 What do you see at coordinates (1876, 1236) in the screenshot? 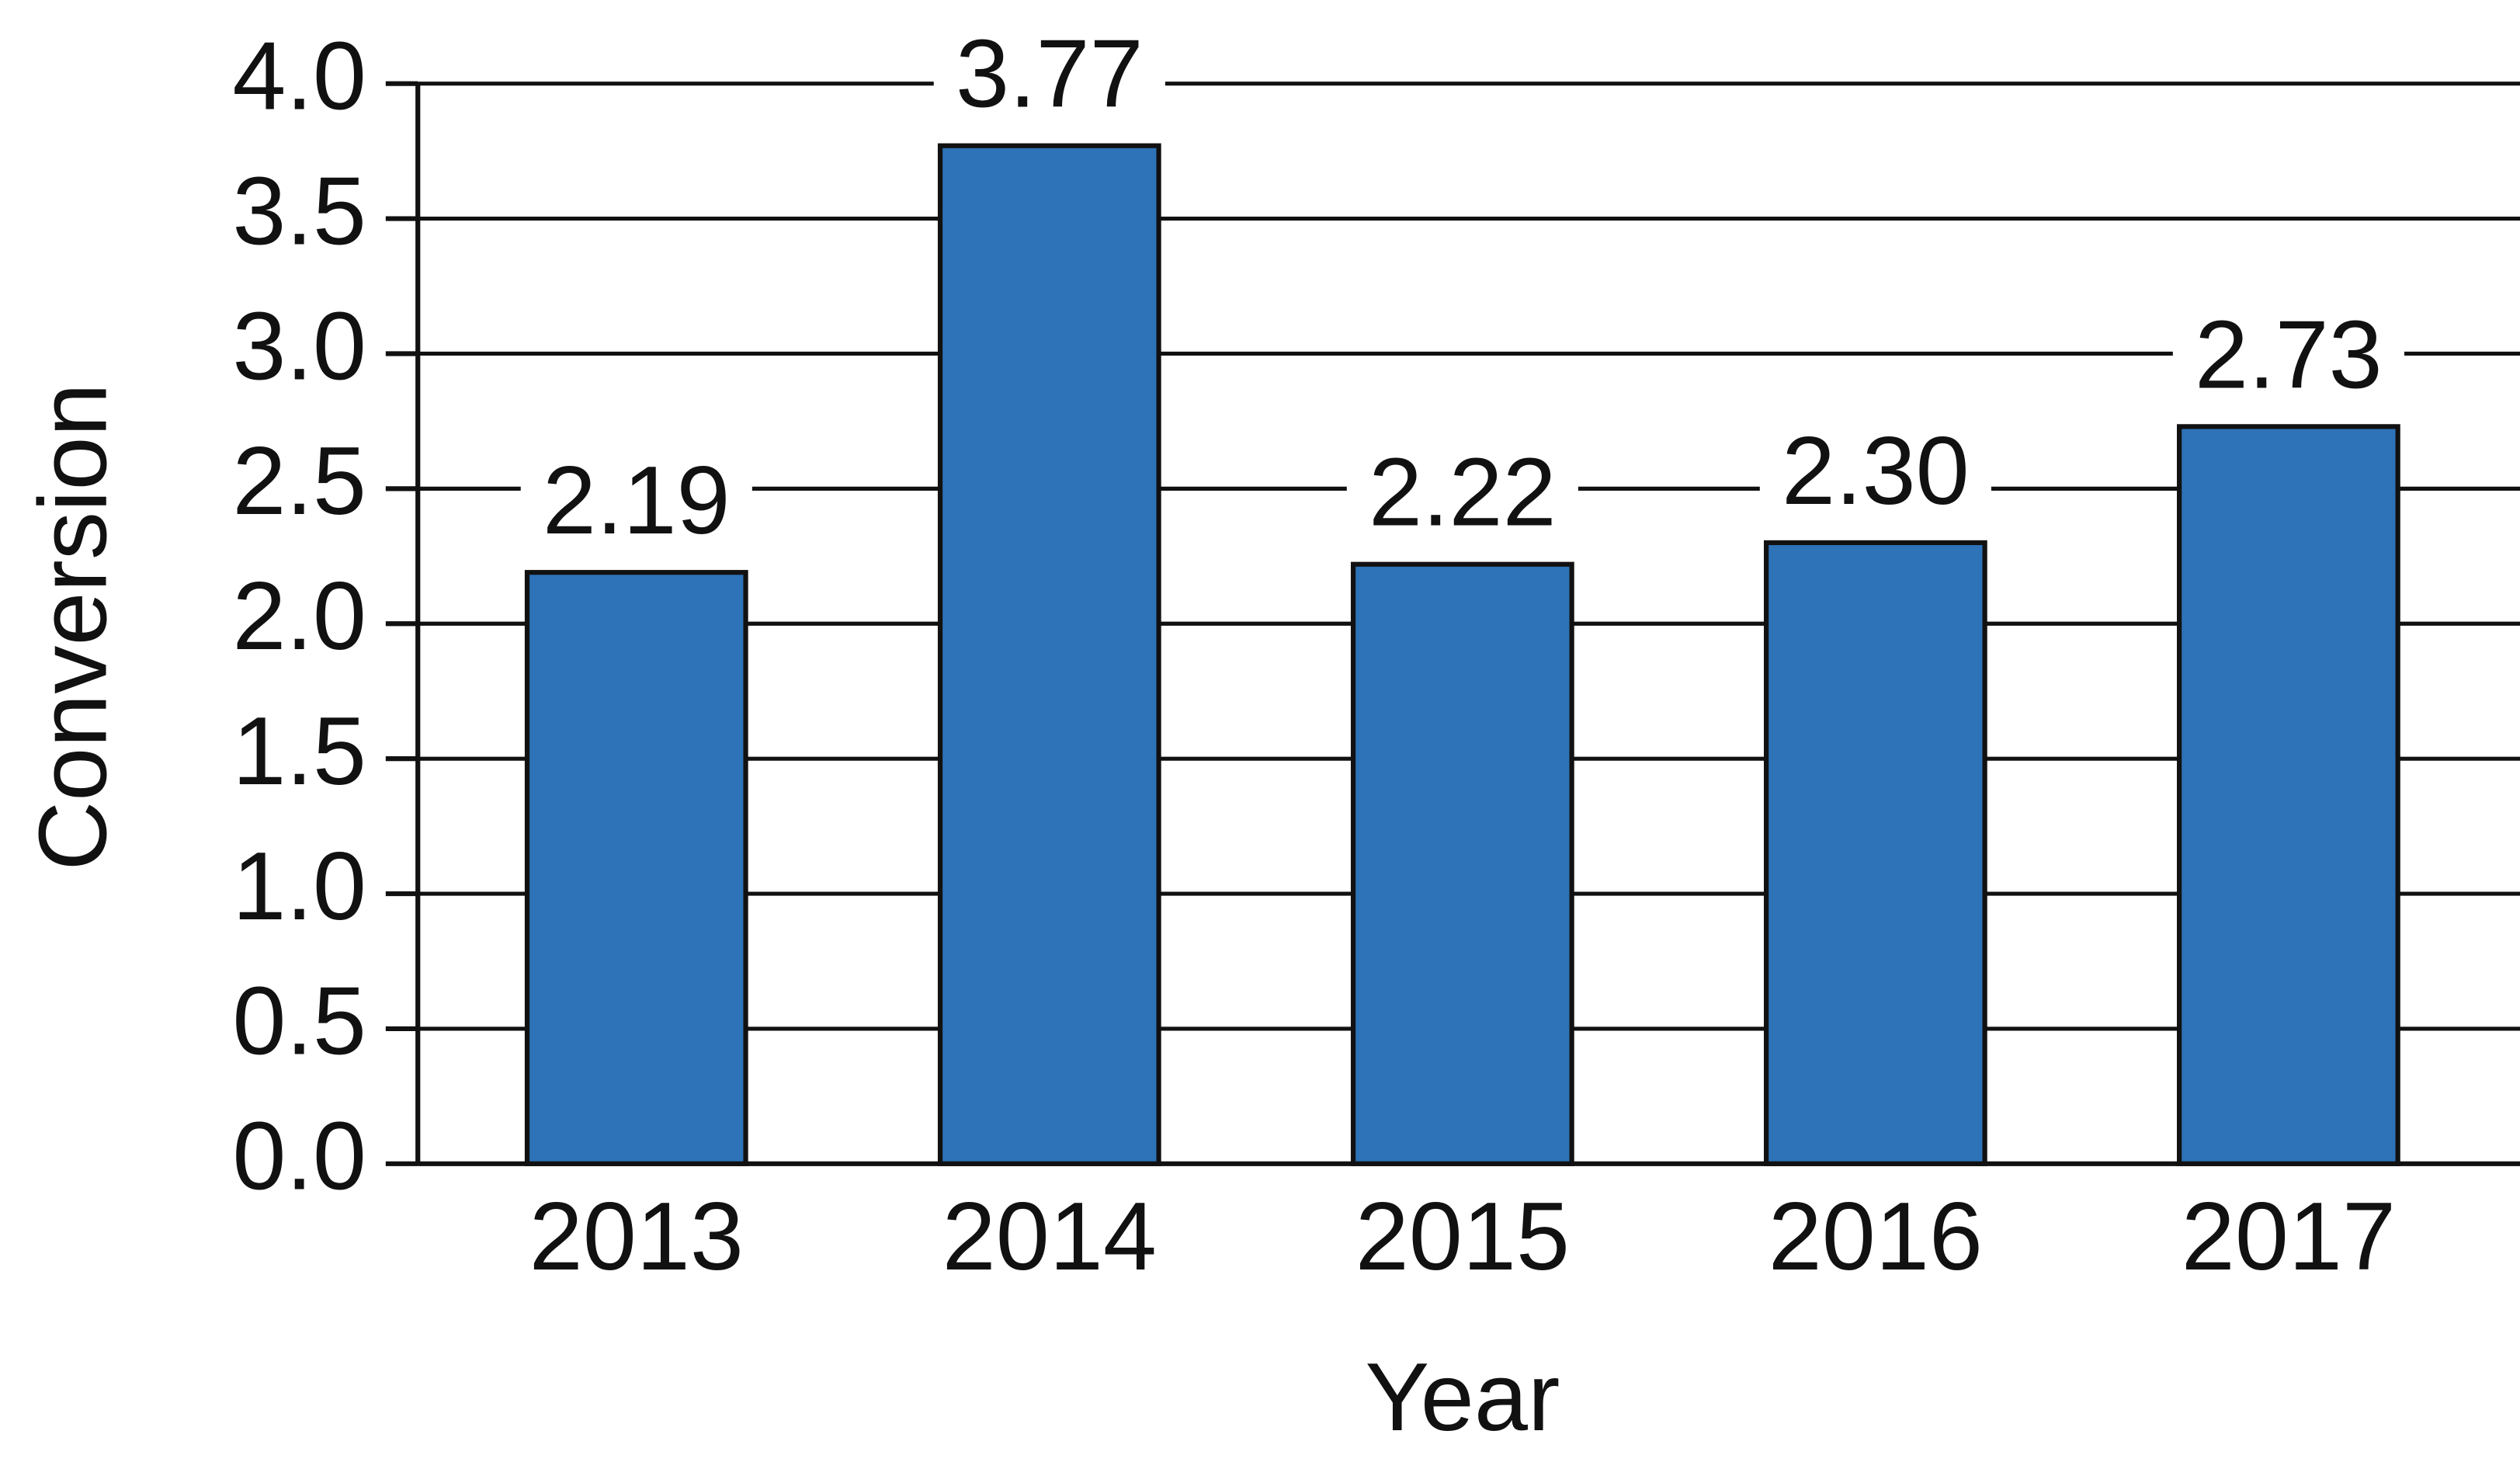
I see `x-tick-label: 2016` at bounding box center [1876, 1236].